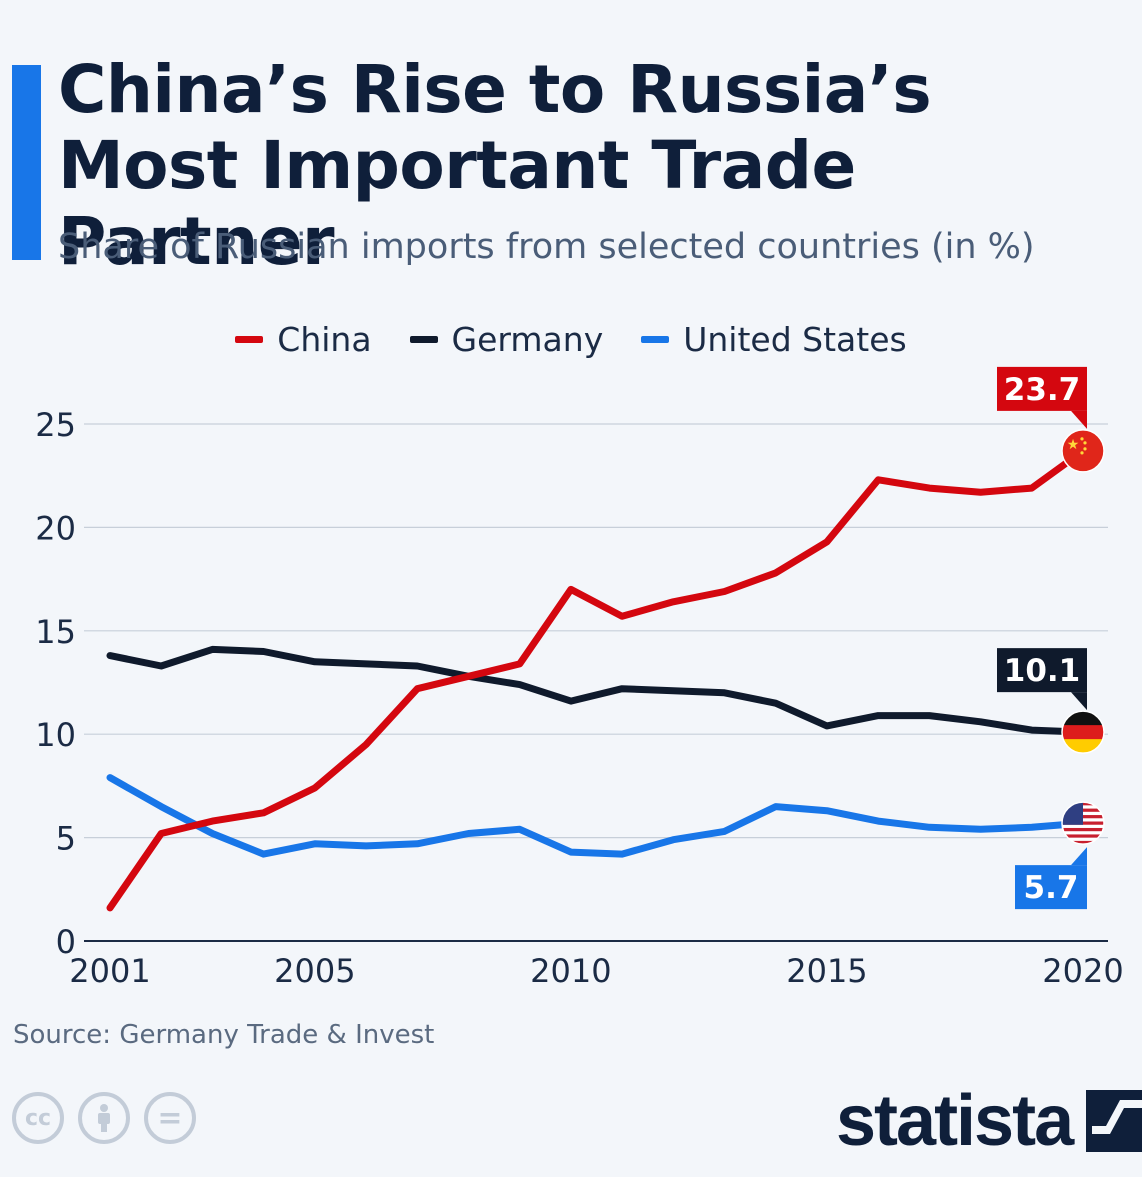  Describe the element at coordinates (55, 425) in the screenshot. I see `y-tick-label: 25` at that location.